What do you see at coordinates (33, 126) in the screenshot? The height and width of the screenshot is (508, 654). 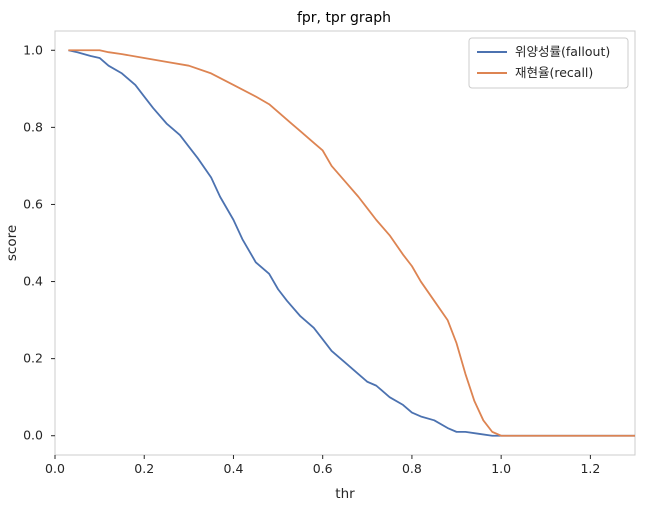 I see `y-tick-label: 0.8` at bounding box center [33, 126].